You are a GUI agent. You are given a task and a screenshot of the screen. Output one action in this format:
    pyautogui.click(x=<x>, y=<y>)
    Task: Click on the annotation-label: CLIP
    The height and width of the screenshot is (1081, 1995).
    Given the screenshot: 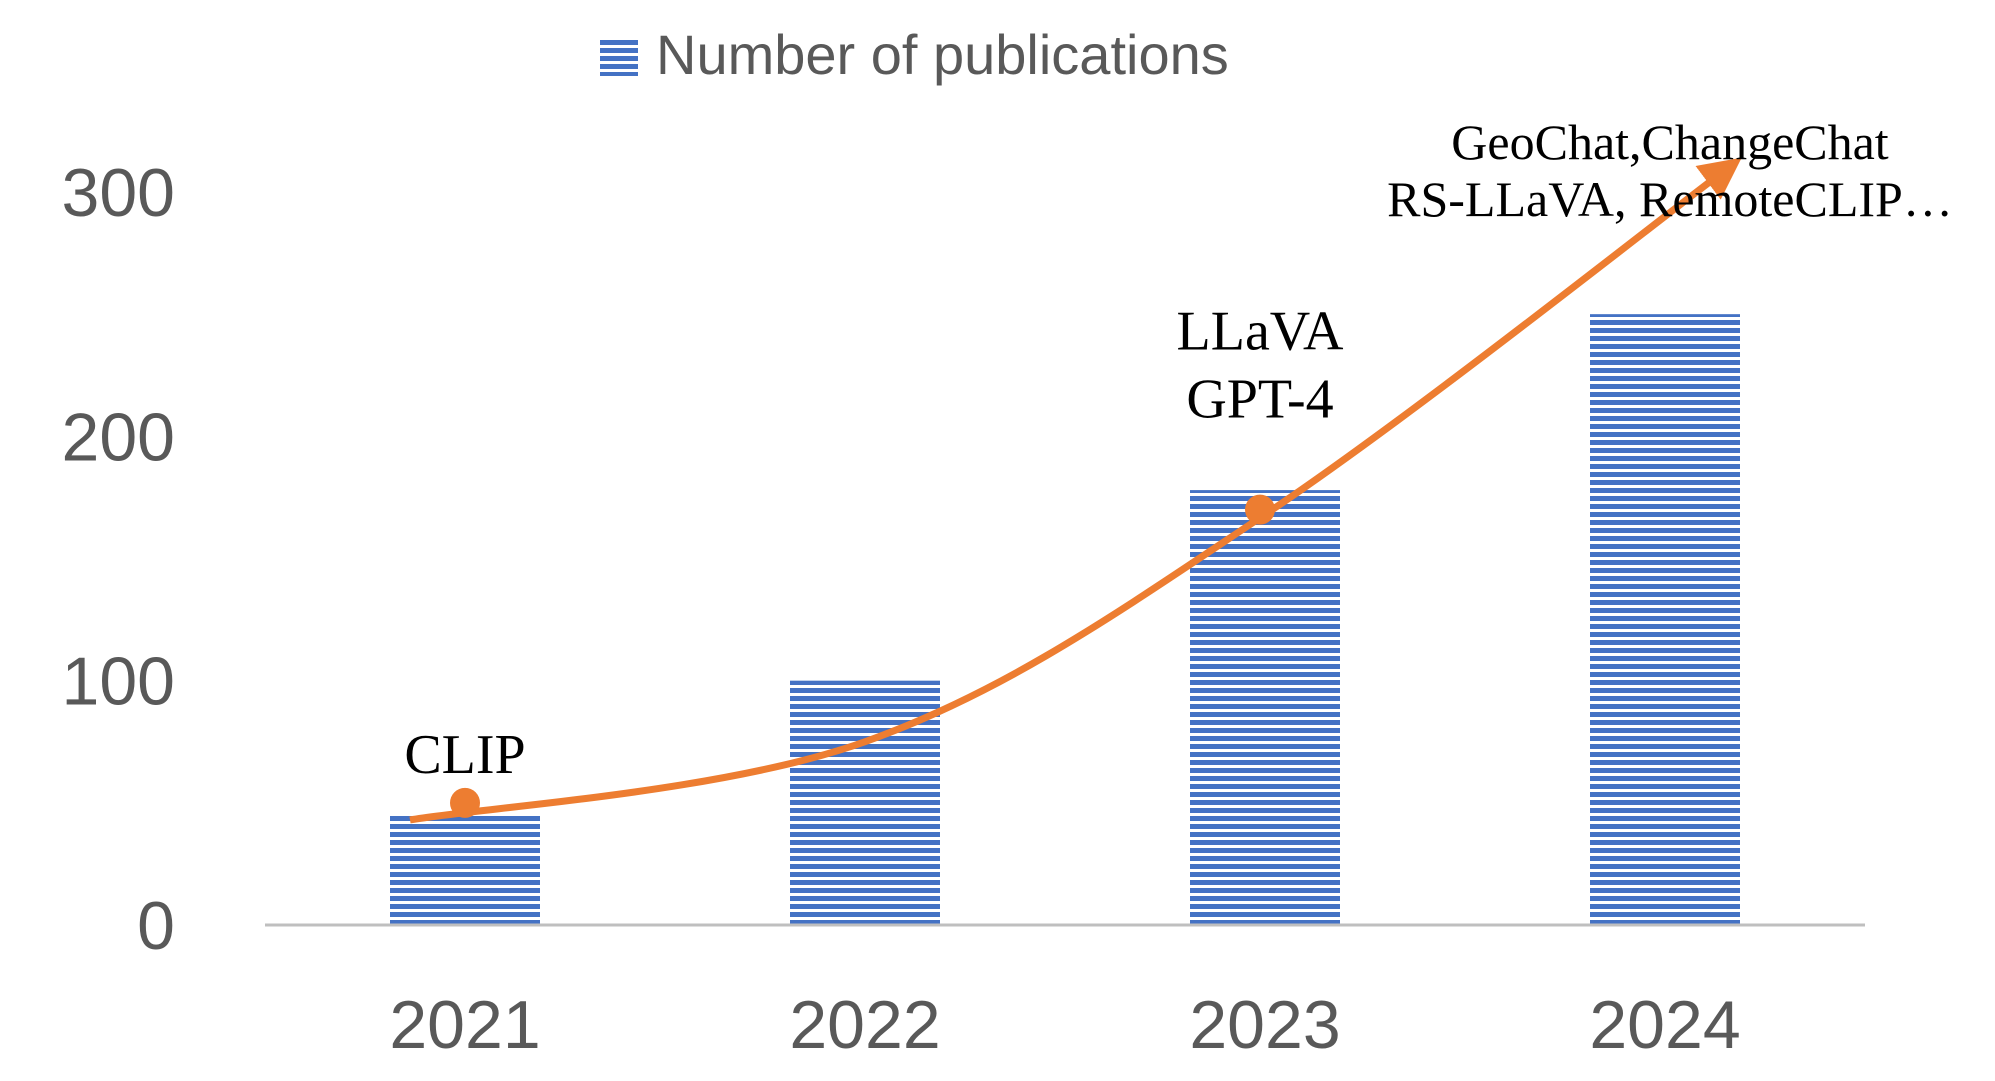 What is the action you would take?
    pyautogui.click(x=464, y=755)
    